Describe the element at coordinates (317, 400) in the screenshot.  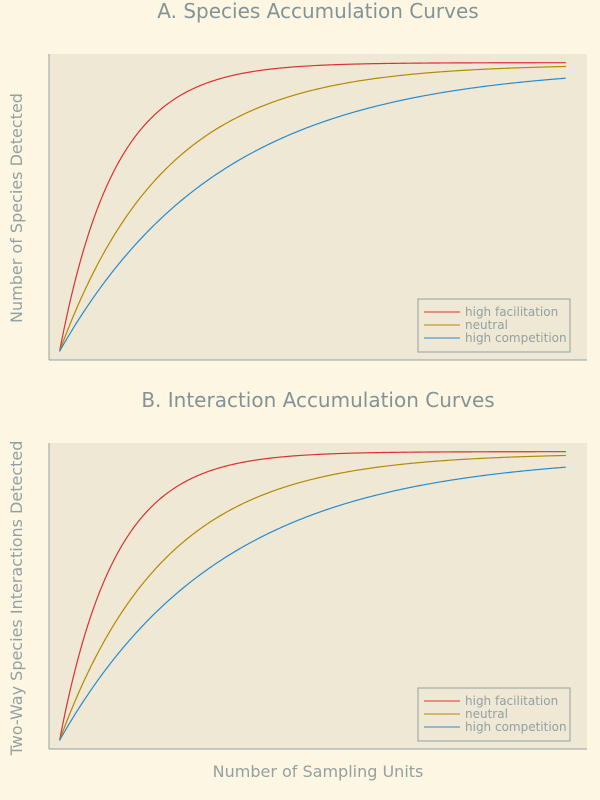
I see `panel-b-title: B. Interaction Accumulation Curves` at that location.